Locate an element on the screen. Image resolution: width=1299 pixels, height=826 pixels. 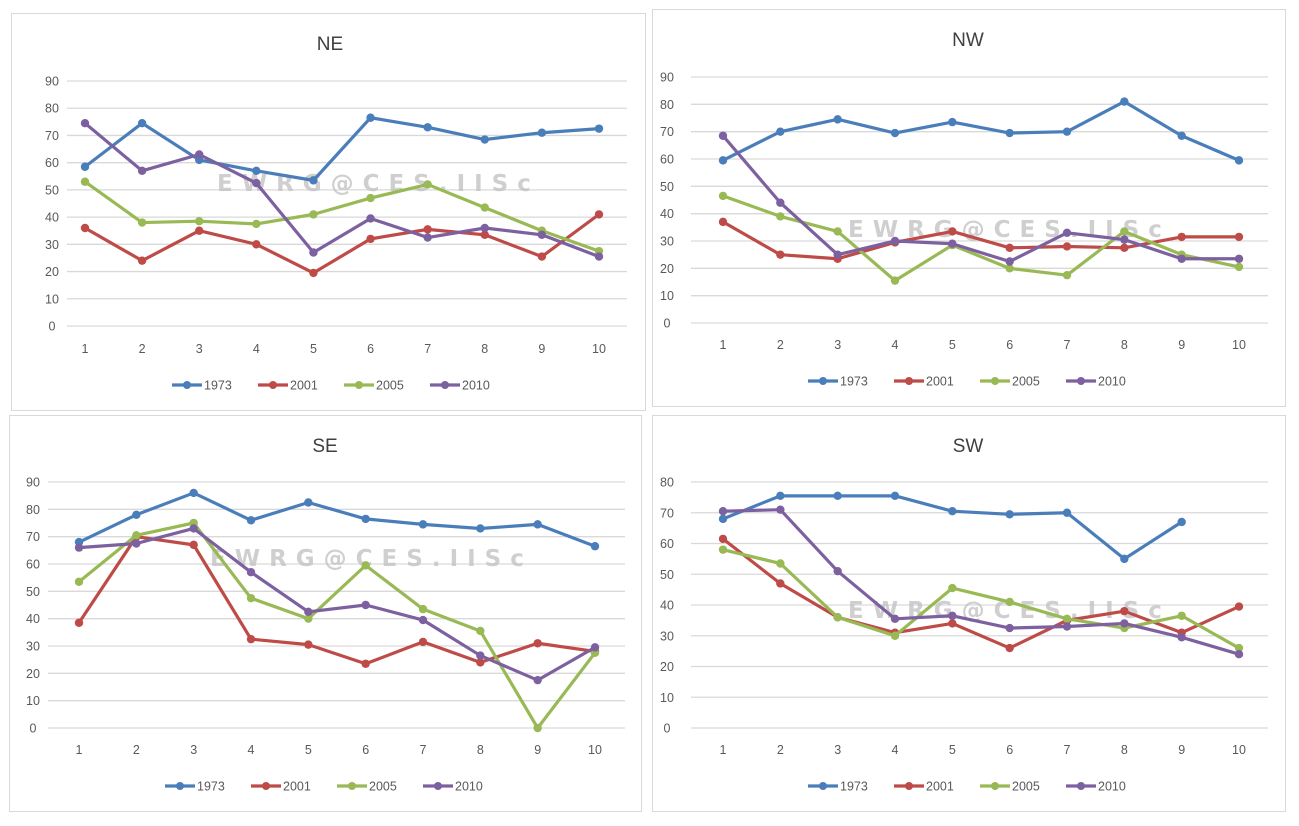
data-point-1973-x1 is located at coordinates (85, 166).